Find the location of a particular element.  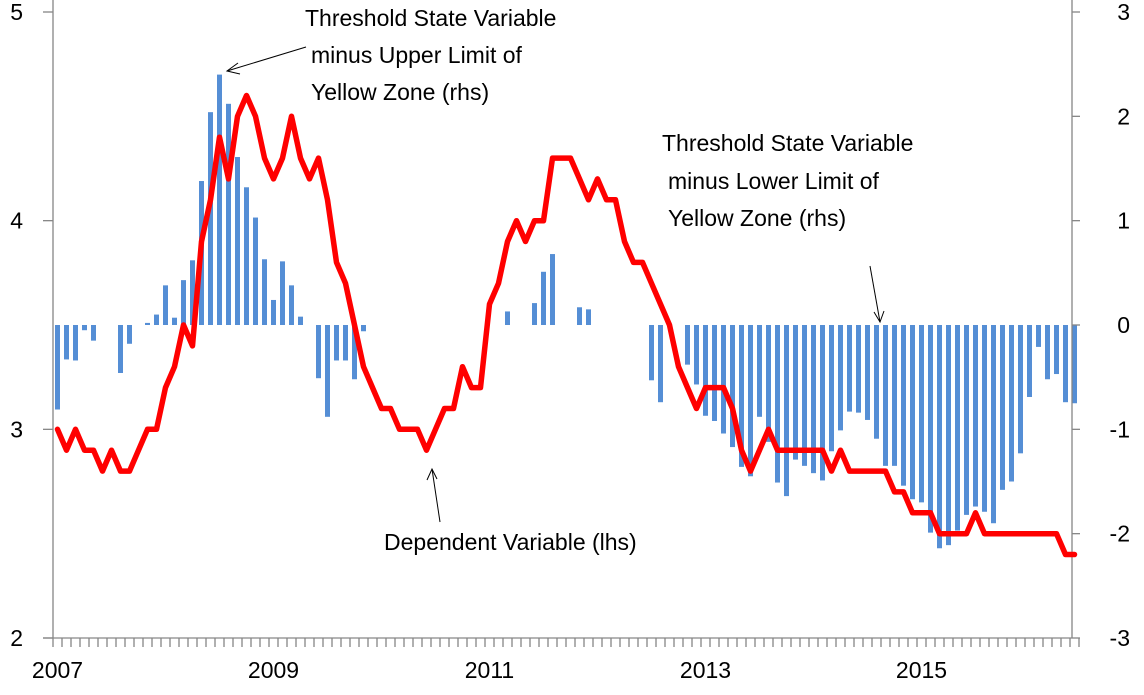

right-y-tick-label: -2 is located at coordinates (1120, 534).